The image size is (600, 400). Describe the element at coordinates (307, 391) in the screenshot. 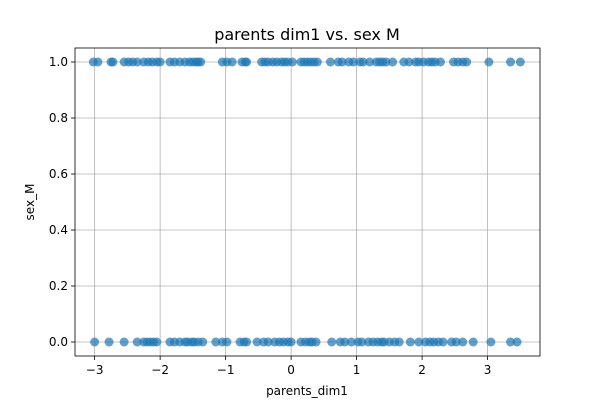

I see `x-axis-label: parents_dim1` at that location.